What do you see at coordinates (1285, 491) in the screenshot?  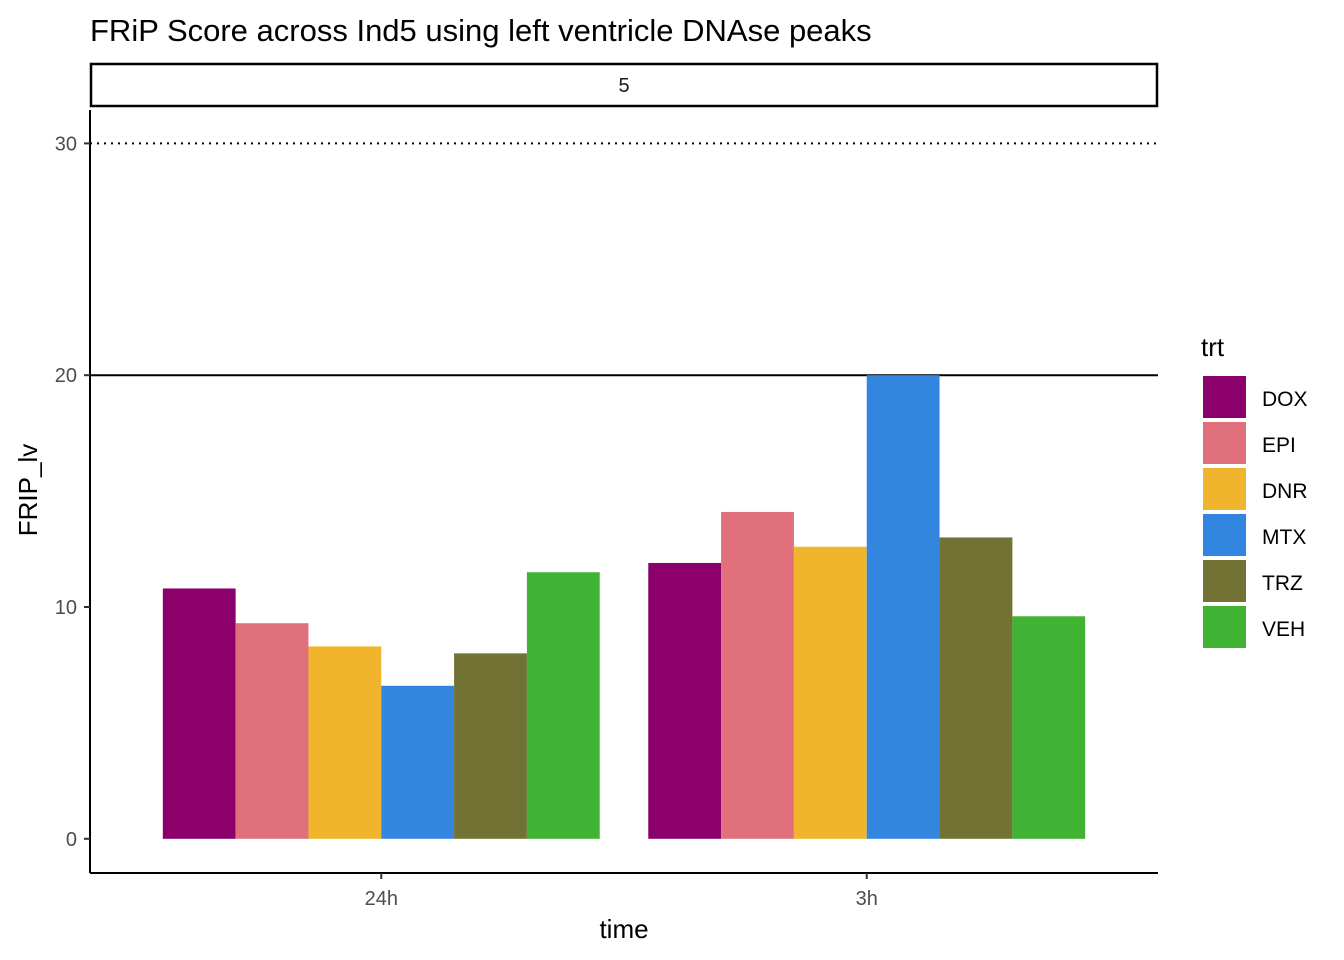 I see `legend-label-dnr: DNR` at bounding box center [1285, 491].